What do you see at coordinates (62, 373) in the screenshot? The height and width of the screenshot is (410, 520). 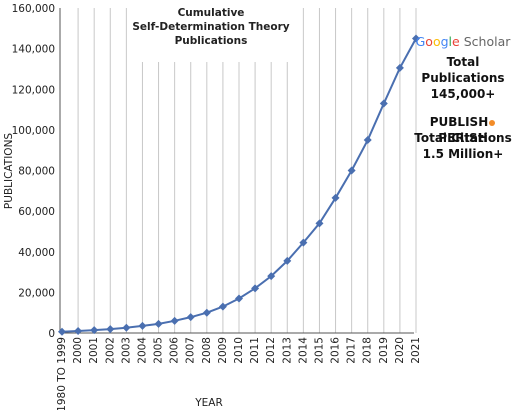 I see `x-tick-label: 1980 TO 1999` at bounding box center [62, 373].